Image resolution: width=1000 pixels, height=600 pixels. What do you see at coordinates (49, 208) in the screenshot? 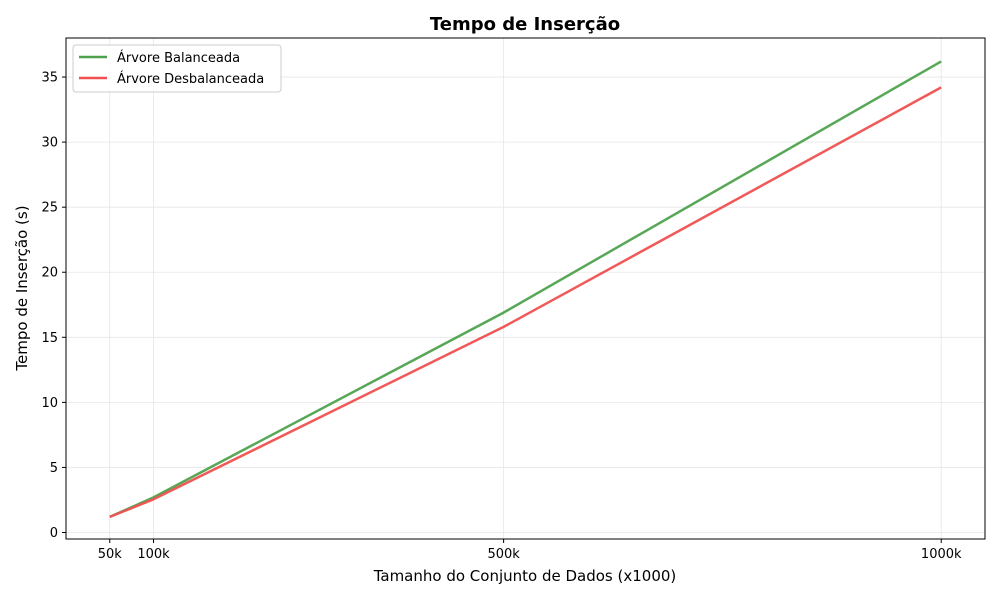
I see `y-tick-label: 25` at bounding box center [49, 208].